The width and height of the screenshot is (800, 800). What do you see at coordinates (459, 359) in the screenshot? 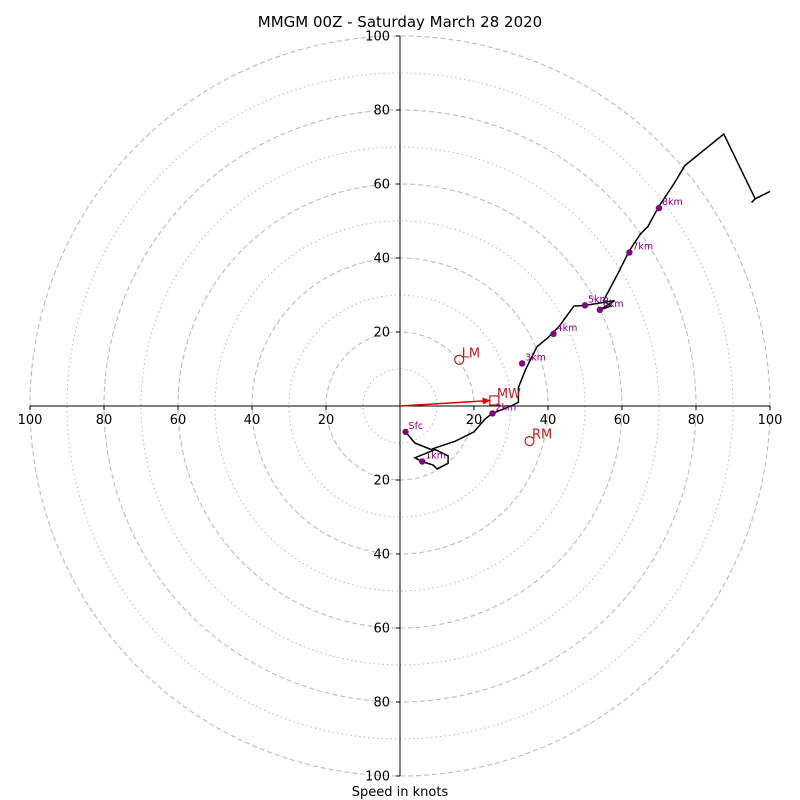
I see `storm-motion-lm-marker` at bounding box center [459, 359].